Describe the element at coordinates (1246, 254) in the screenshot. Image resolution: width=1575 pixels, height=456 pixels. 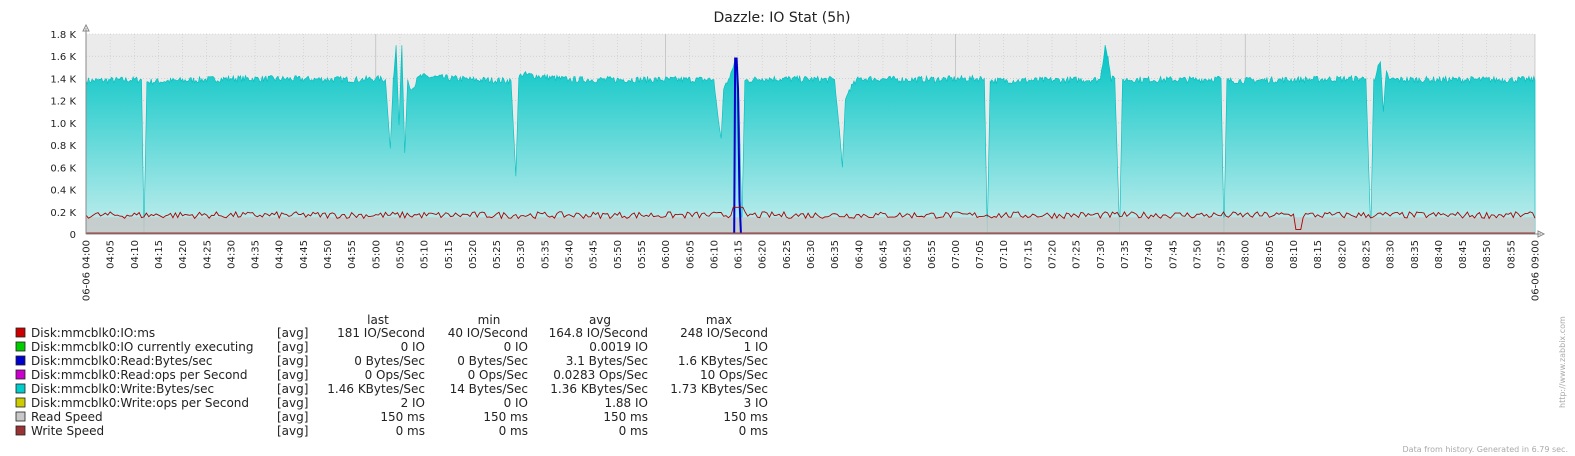
I see `x-tick-label: 08:00` at that location.